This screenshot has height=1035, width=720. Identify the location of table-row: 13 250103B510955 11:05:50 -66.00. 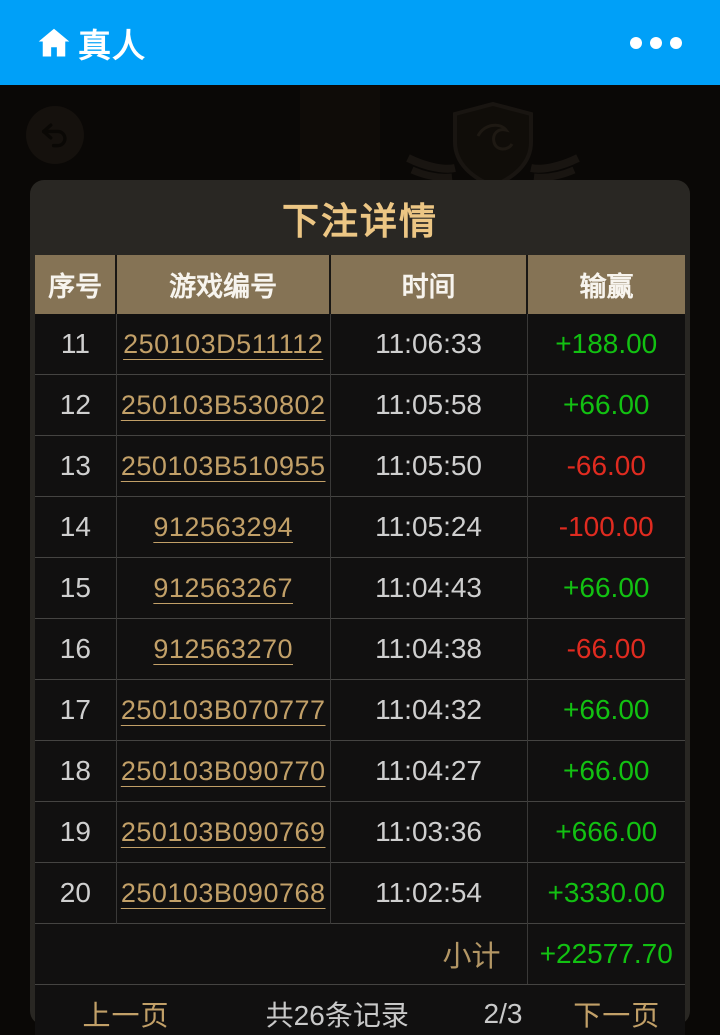
(360, 466).